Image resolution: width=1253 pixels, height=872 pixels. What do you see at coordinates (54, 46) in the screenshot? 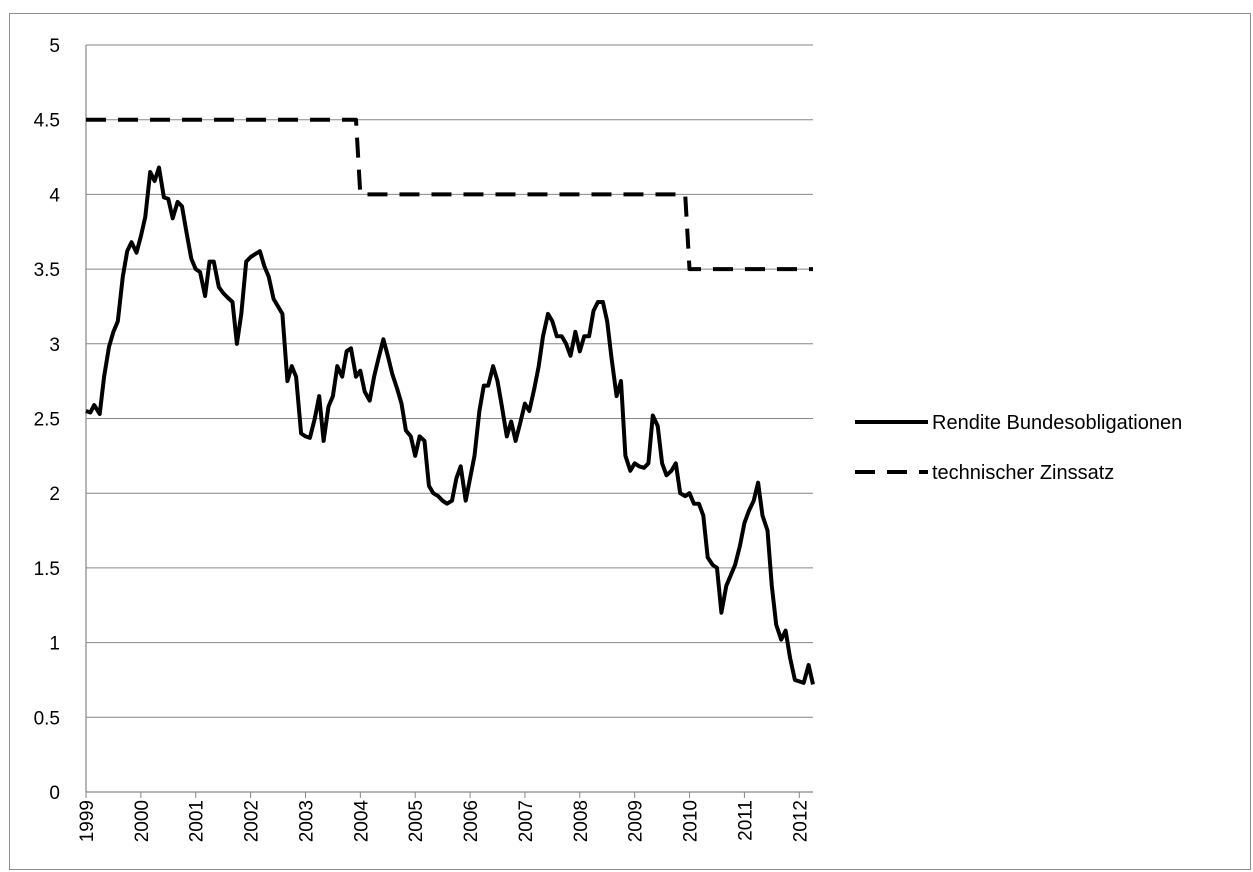
I see `y-tick-label: 5` at bounding box center [54, 46].